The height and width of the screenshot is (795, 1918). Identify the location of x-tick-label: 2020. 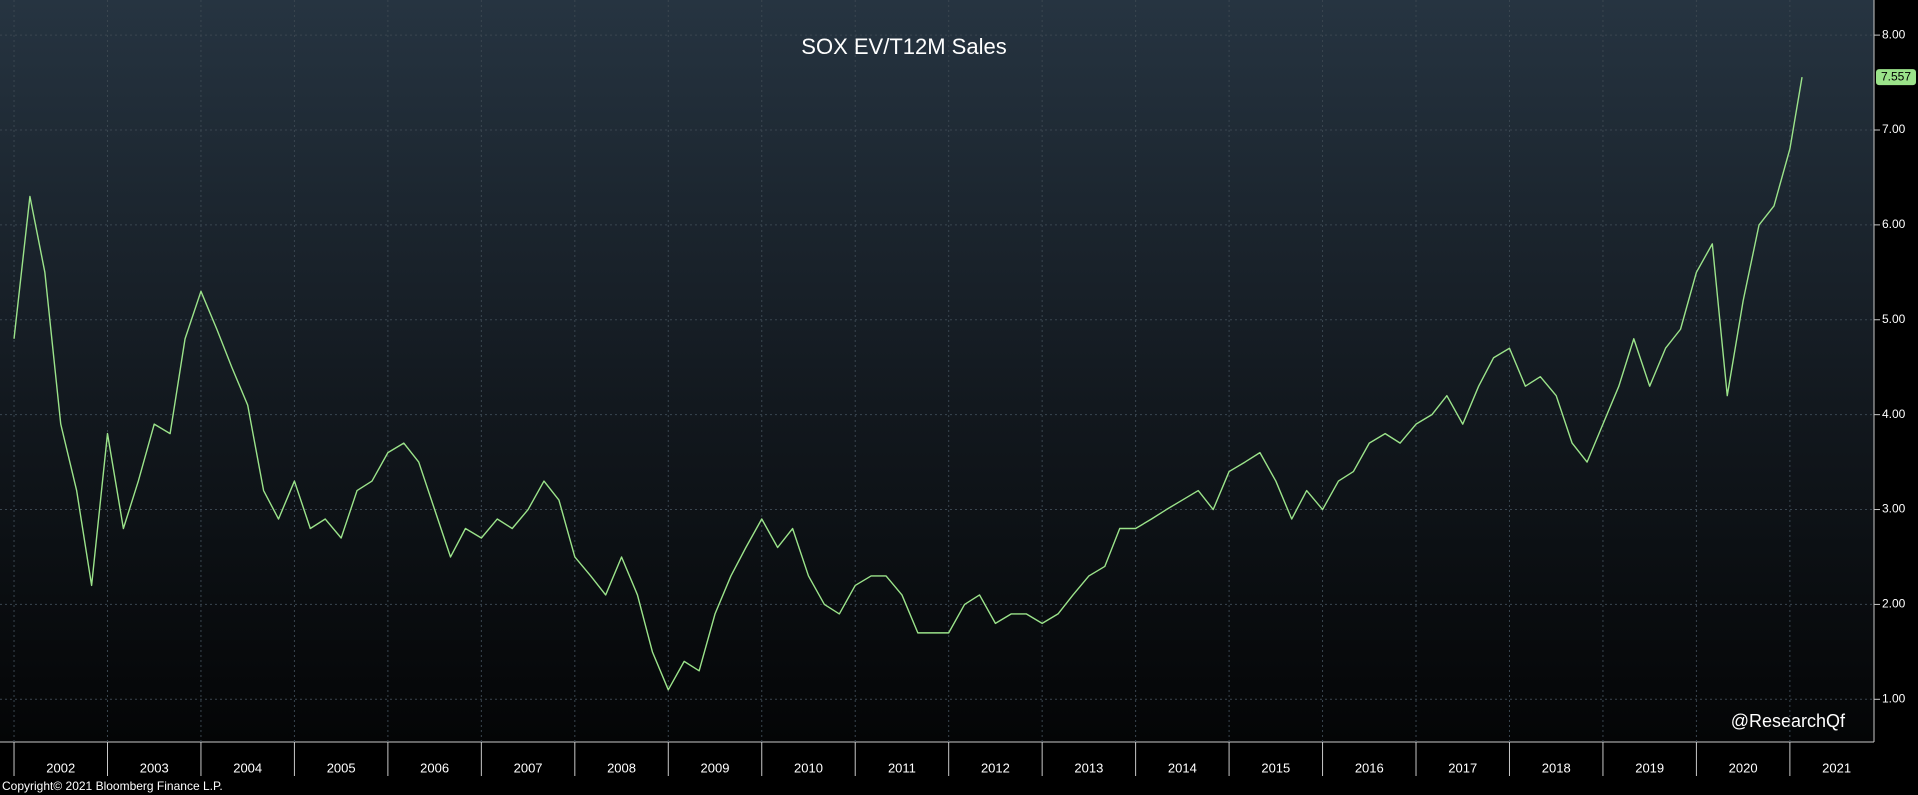
(1743, 767).